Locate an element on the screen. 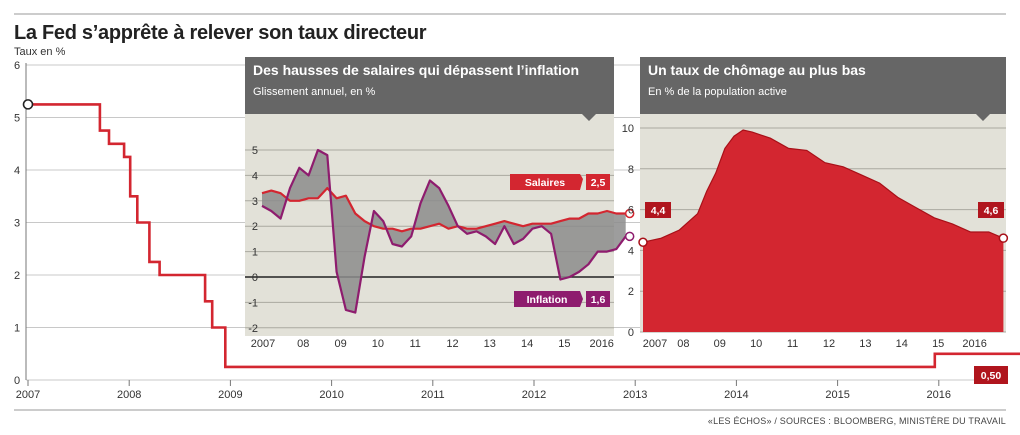 The width and height of the screenshot is (1020, 435). unemployment-start-value: 4,4 is located at coordinates (658, 211).